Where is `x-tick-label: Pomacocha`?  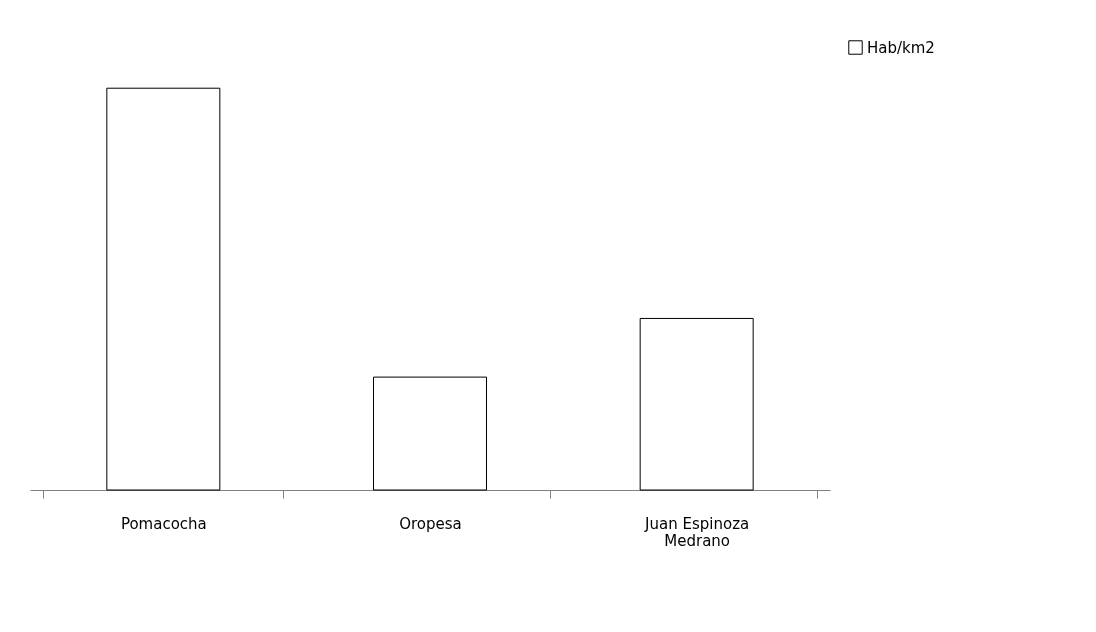
x-tick-label: Pomacocha is located at coordinates (163, 523).